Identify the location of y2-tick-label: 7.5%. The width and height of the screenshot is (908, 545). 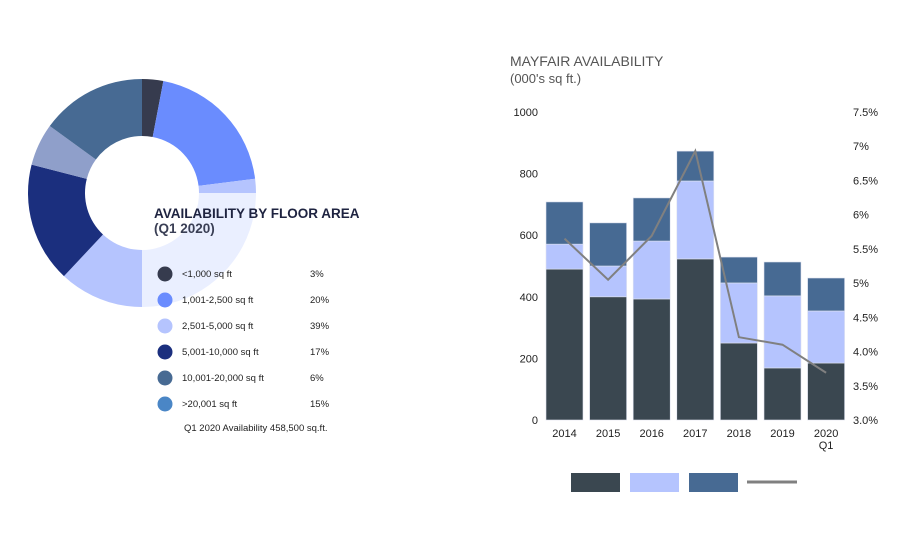
(865, 113).